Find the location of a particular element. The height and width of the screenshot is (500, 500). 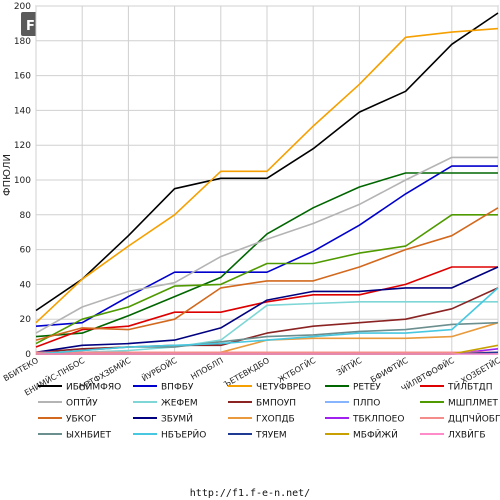

x-category-label: ВБИТЕКО is located at coordinates (21, 369).